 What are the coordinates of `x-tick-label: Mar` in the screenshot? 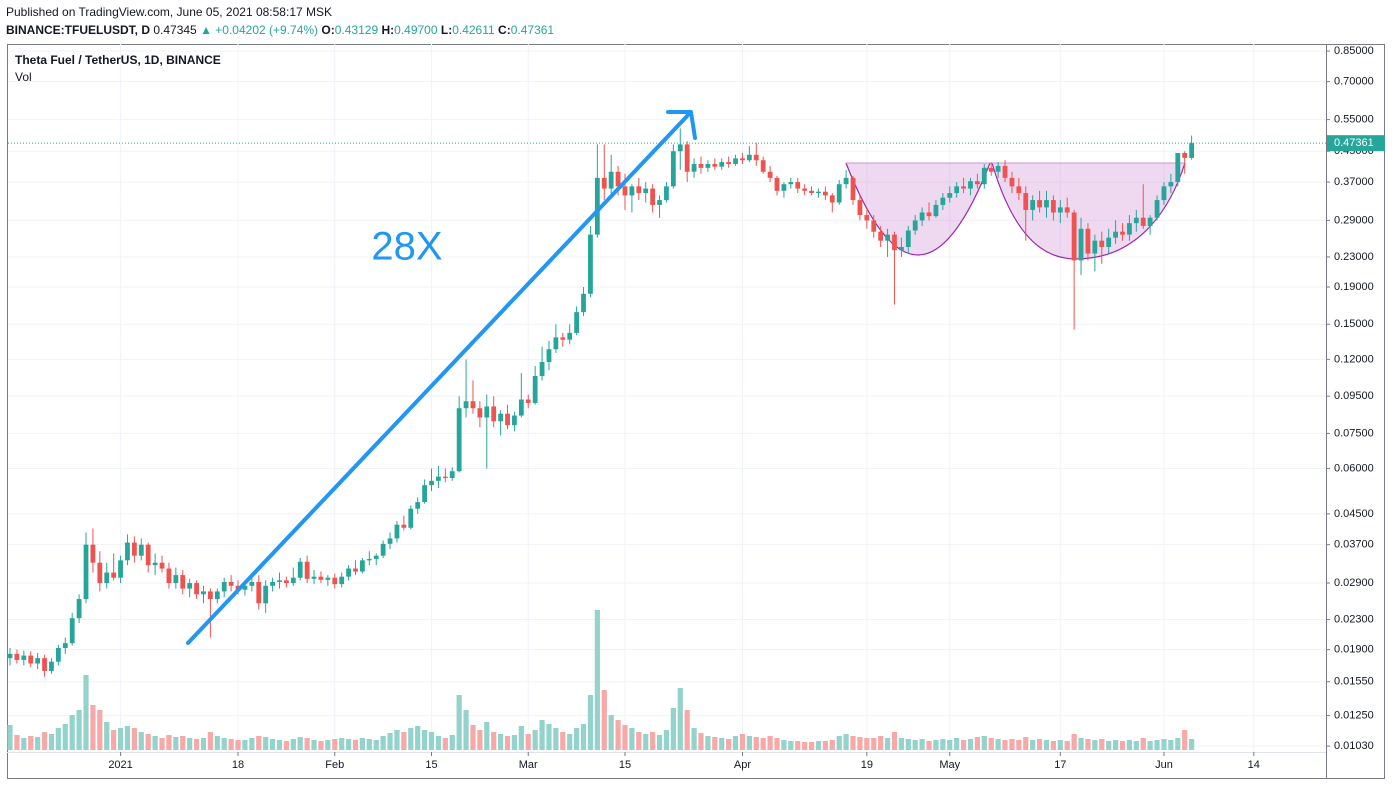 It's located at (528, 765).